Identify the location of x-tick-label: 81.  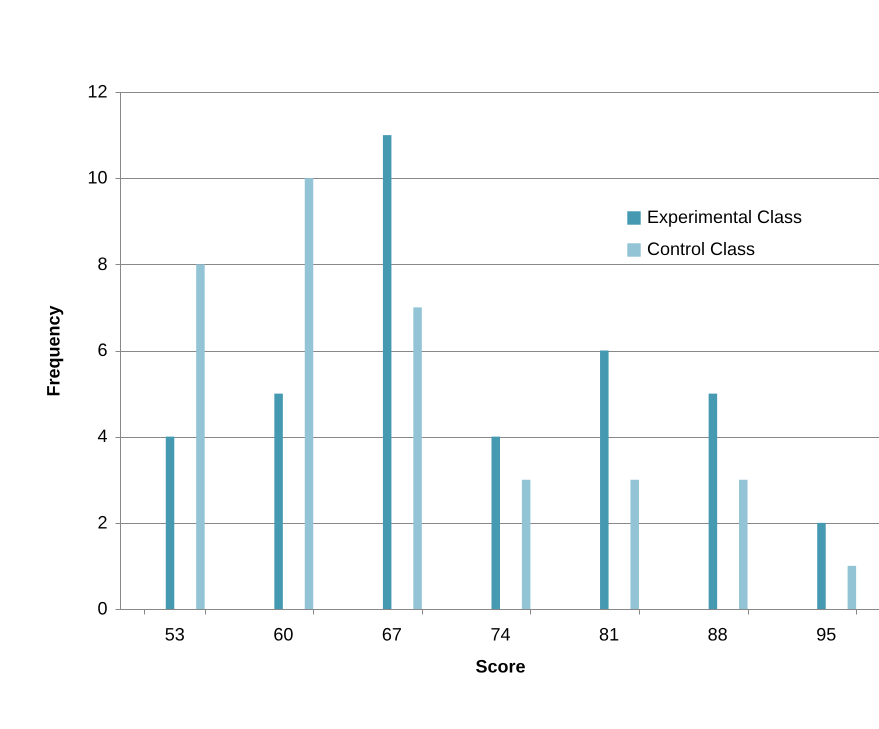
(609, 634).